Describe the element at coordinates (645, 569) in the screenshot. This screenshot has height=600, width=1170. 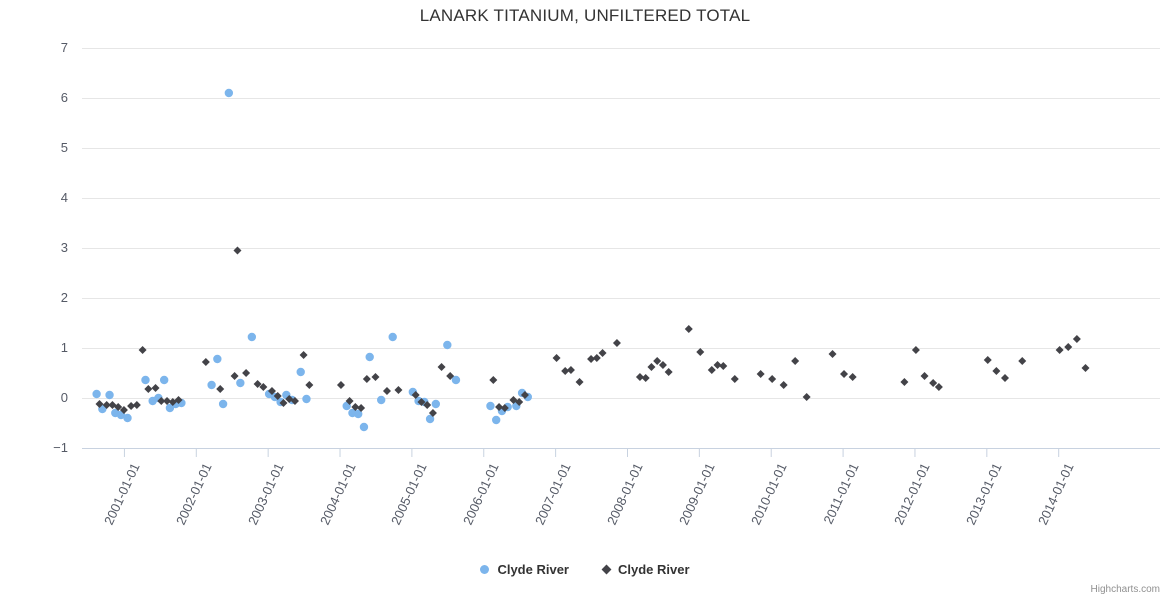
I see `legend-item-1: Clyde River` at that location.